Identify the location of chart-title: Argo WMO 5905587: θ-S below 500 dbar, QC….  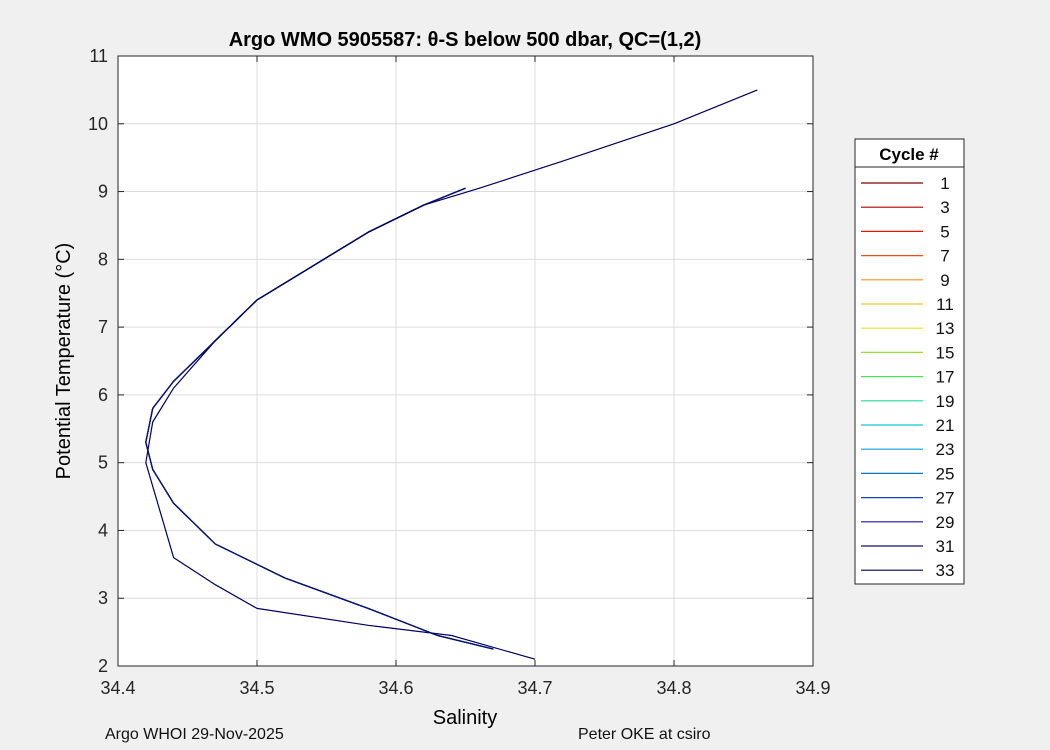
(465, 40).